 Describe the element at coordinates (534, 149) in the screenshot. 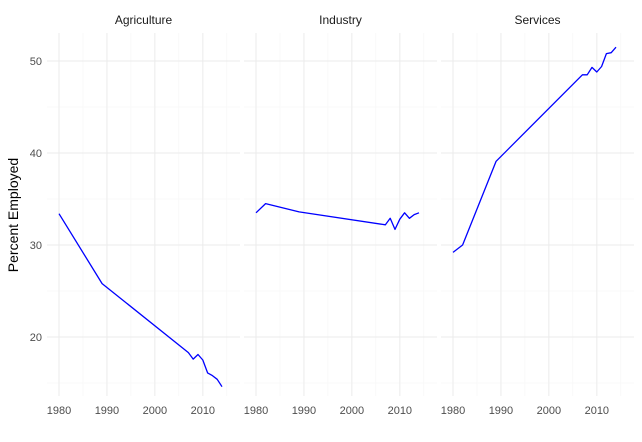

I see `series-line-services` at that location.